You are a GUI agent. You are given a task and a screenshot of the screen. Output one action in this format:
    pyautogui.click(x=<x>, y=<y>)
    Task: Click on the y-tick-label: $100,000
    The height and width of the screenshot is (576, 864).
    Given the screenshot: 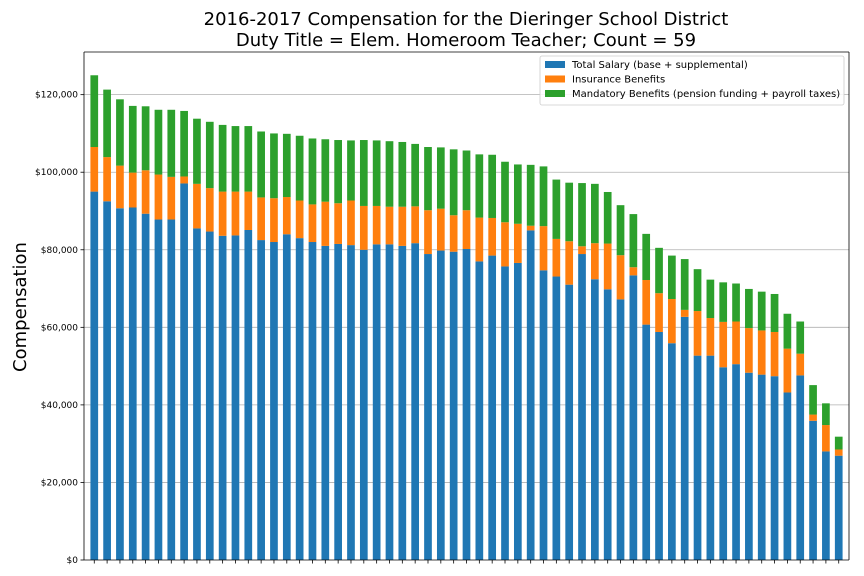 What is the action you would take?
    pyautogui.click(x=56, y=173)
    